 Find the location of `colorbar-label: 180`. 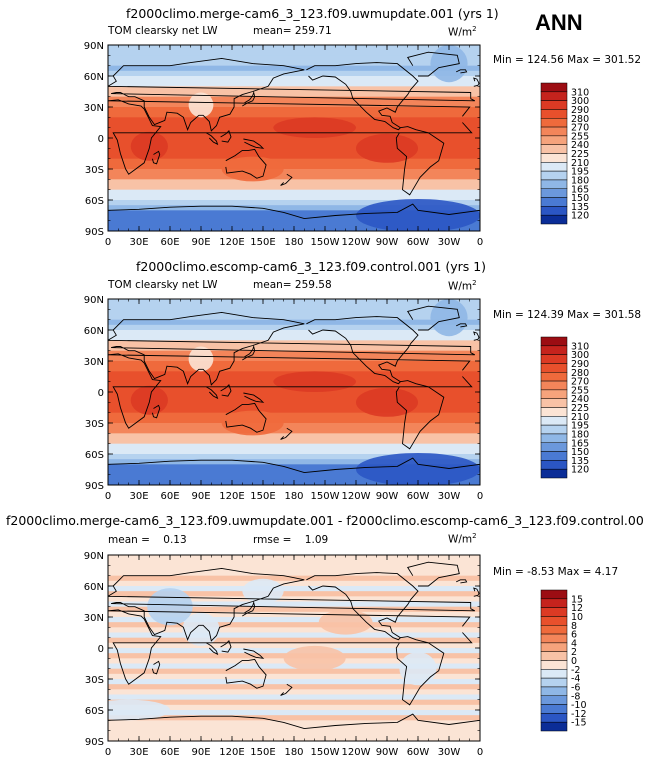

colorbar-label: 180 is located at coordinates (580, 434).